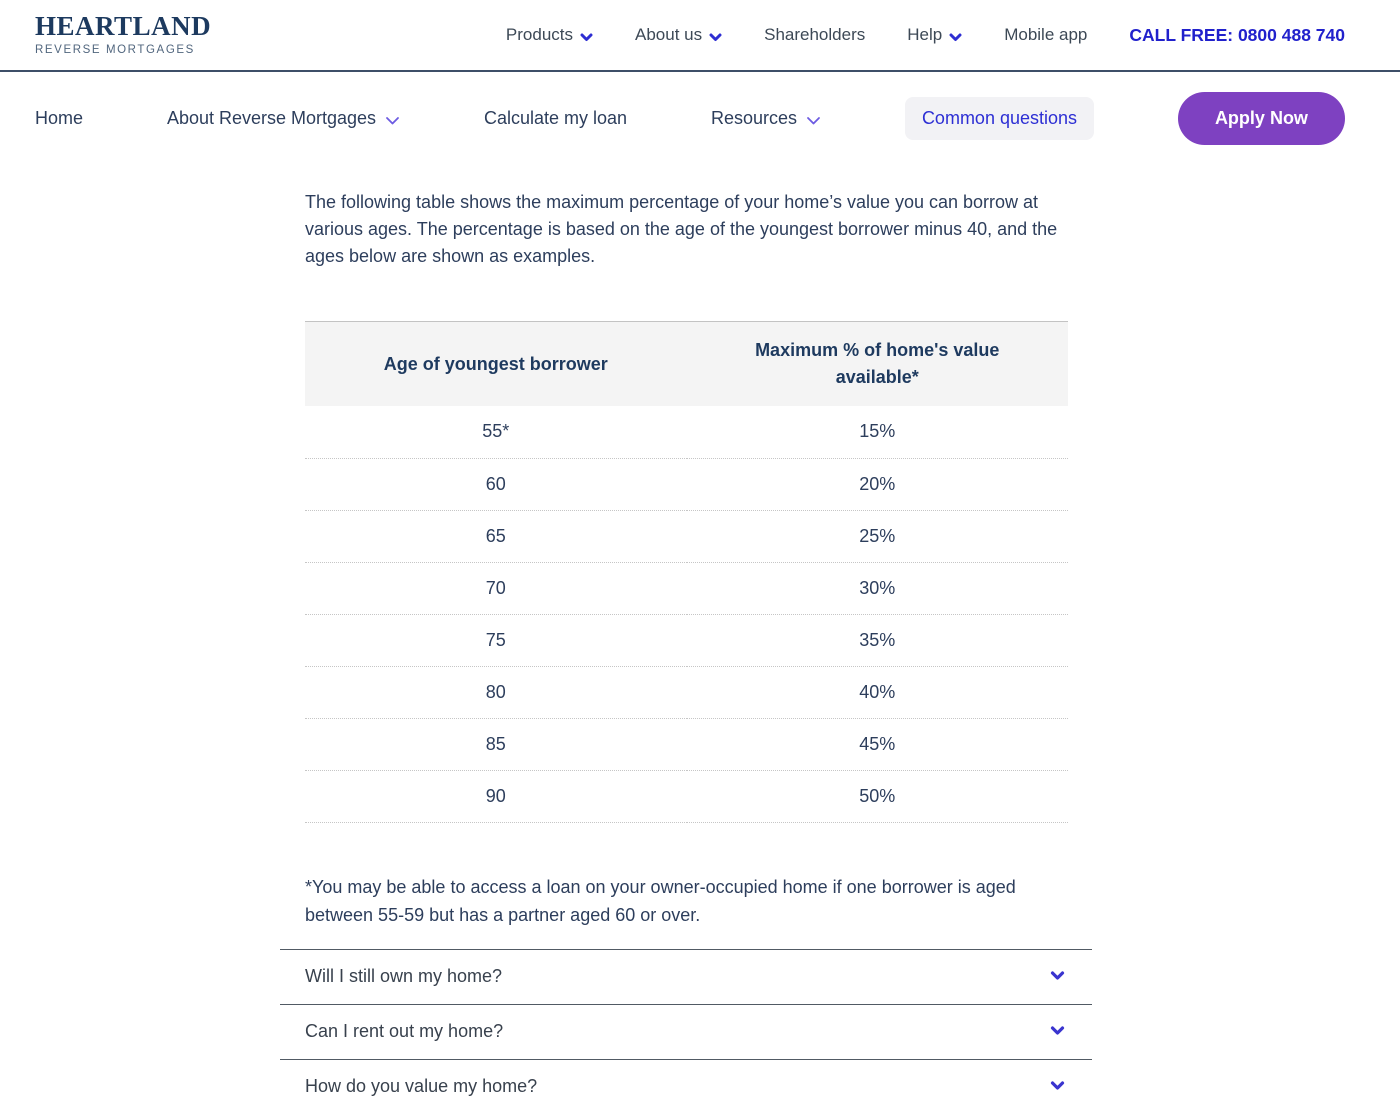  I want to click on age-cell: 80, so click(496, 692).